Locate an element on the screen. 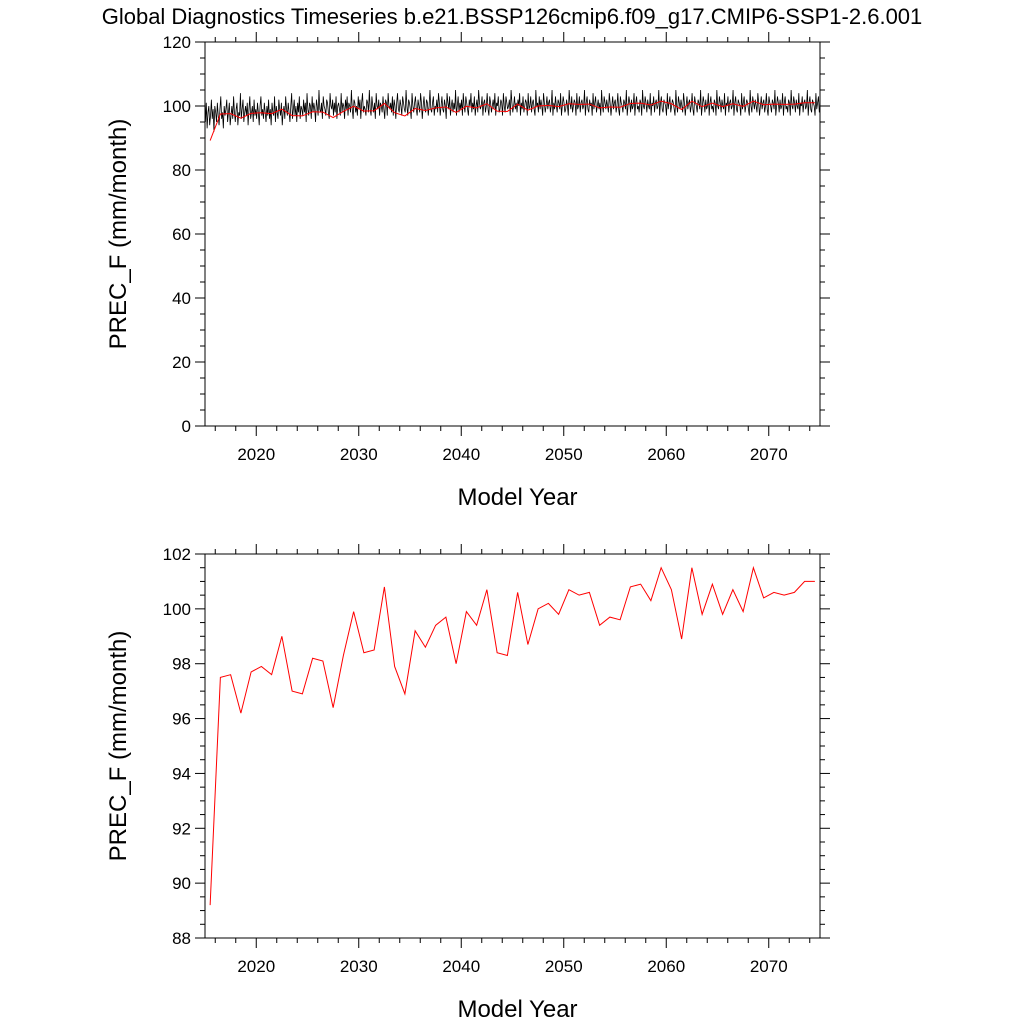 The width and height of the screenshot is (1024, 1024). y-tick-label: 80 is located at coordinates (181, 170).